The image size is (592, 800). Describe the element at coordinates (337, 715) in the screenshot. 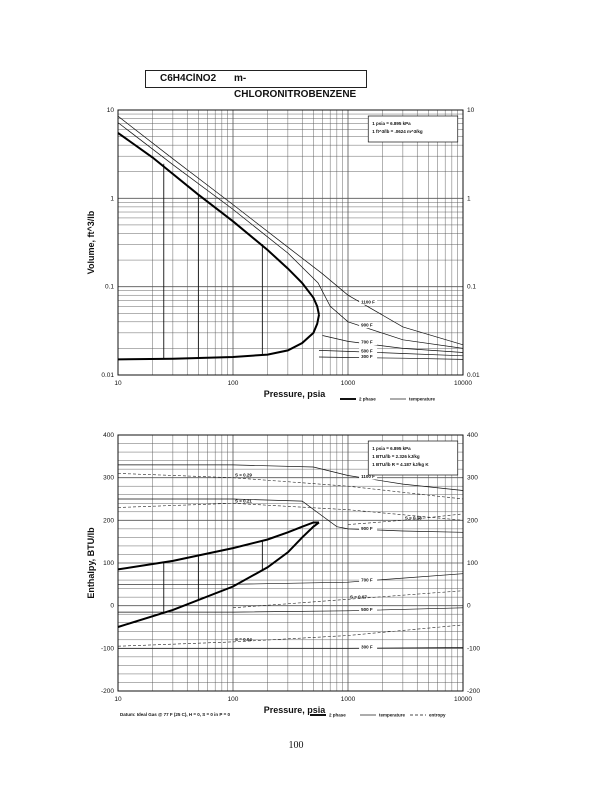

I see `chart2-legend-label: 2 phase` at that location.